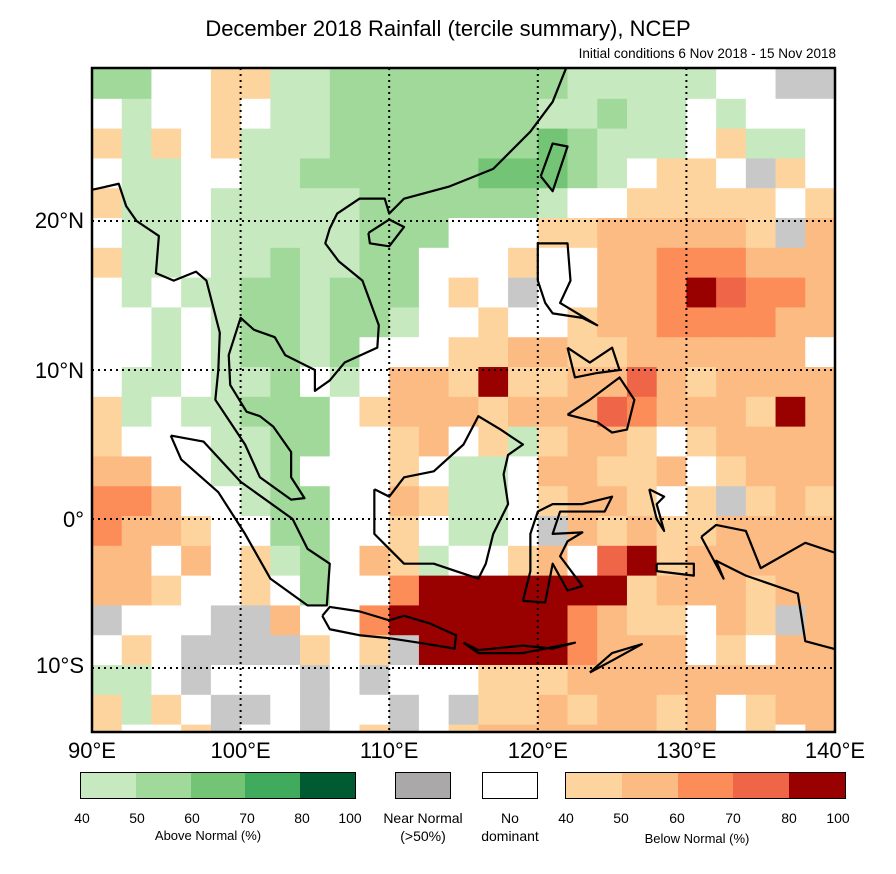  What do you see at coordinates (677, 818) in the screenshot?
I see `tick-label: 60` at bounding box center [677, 818].